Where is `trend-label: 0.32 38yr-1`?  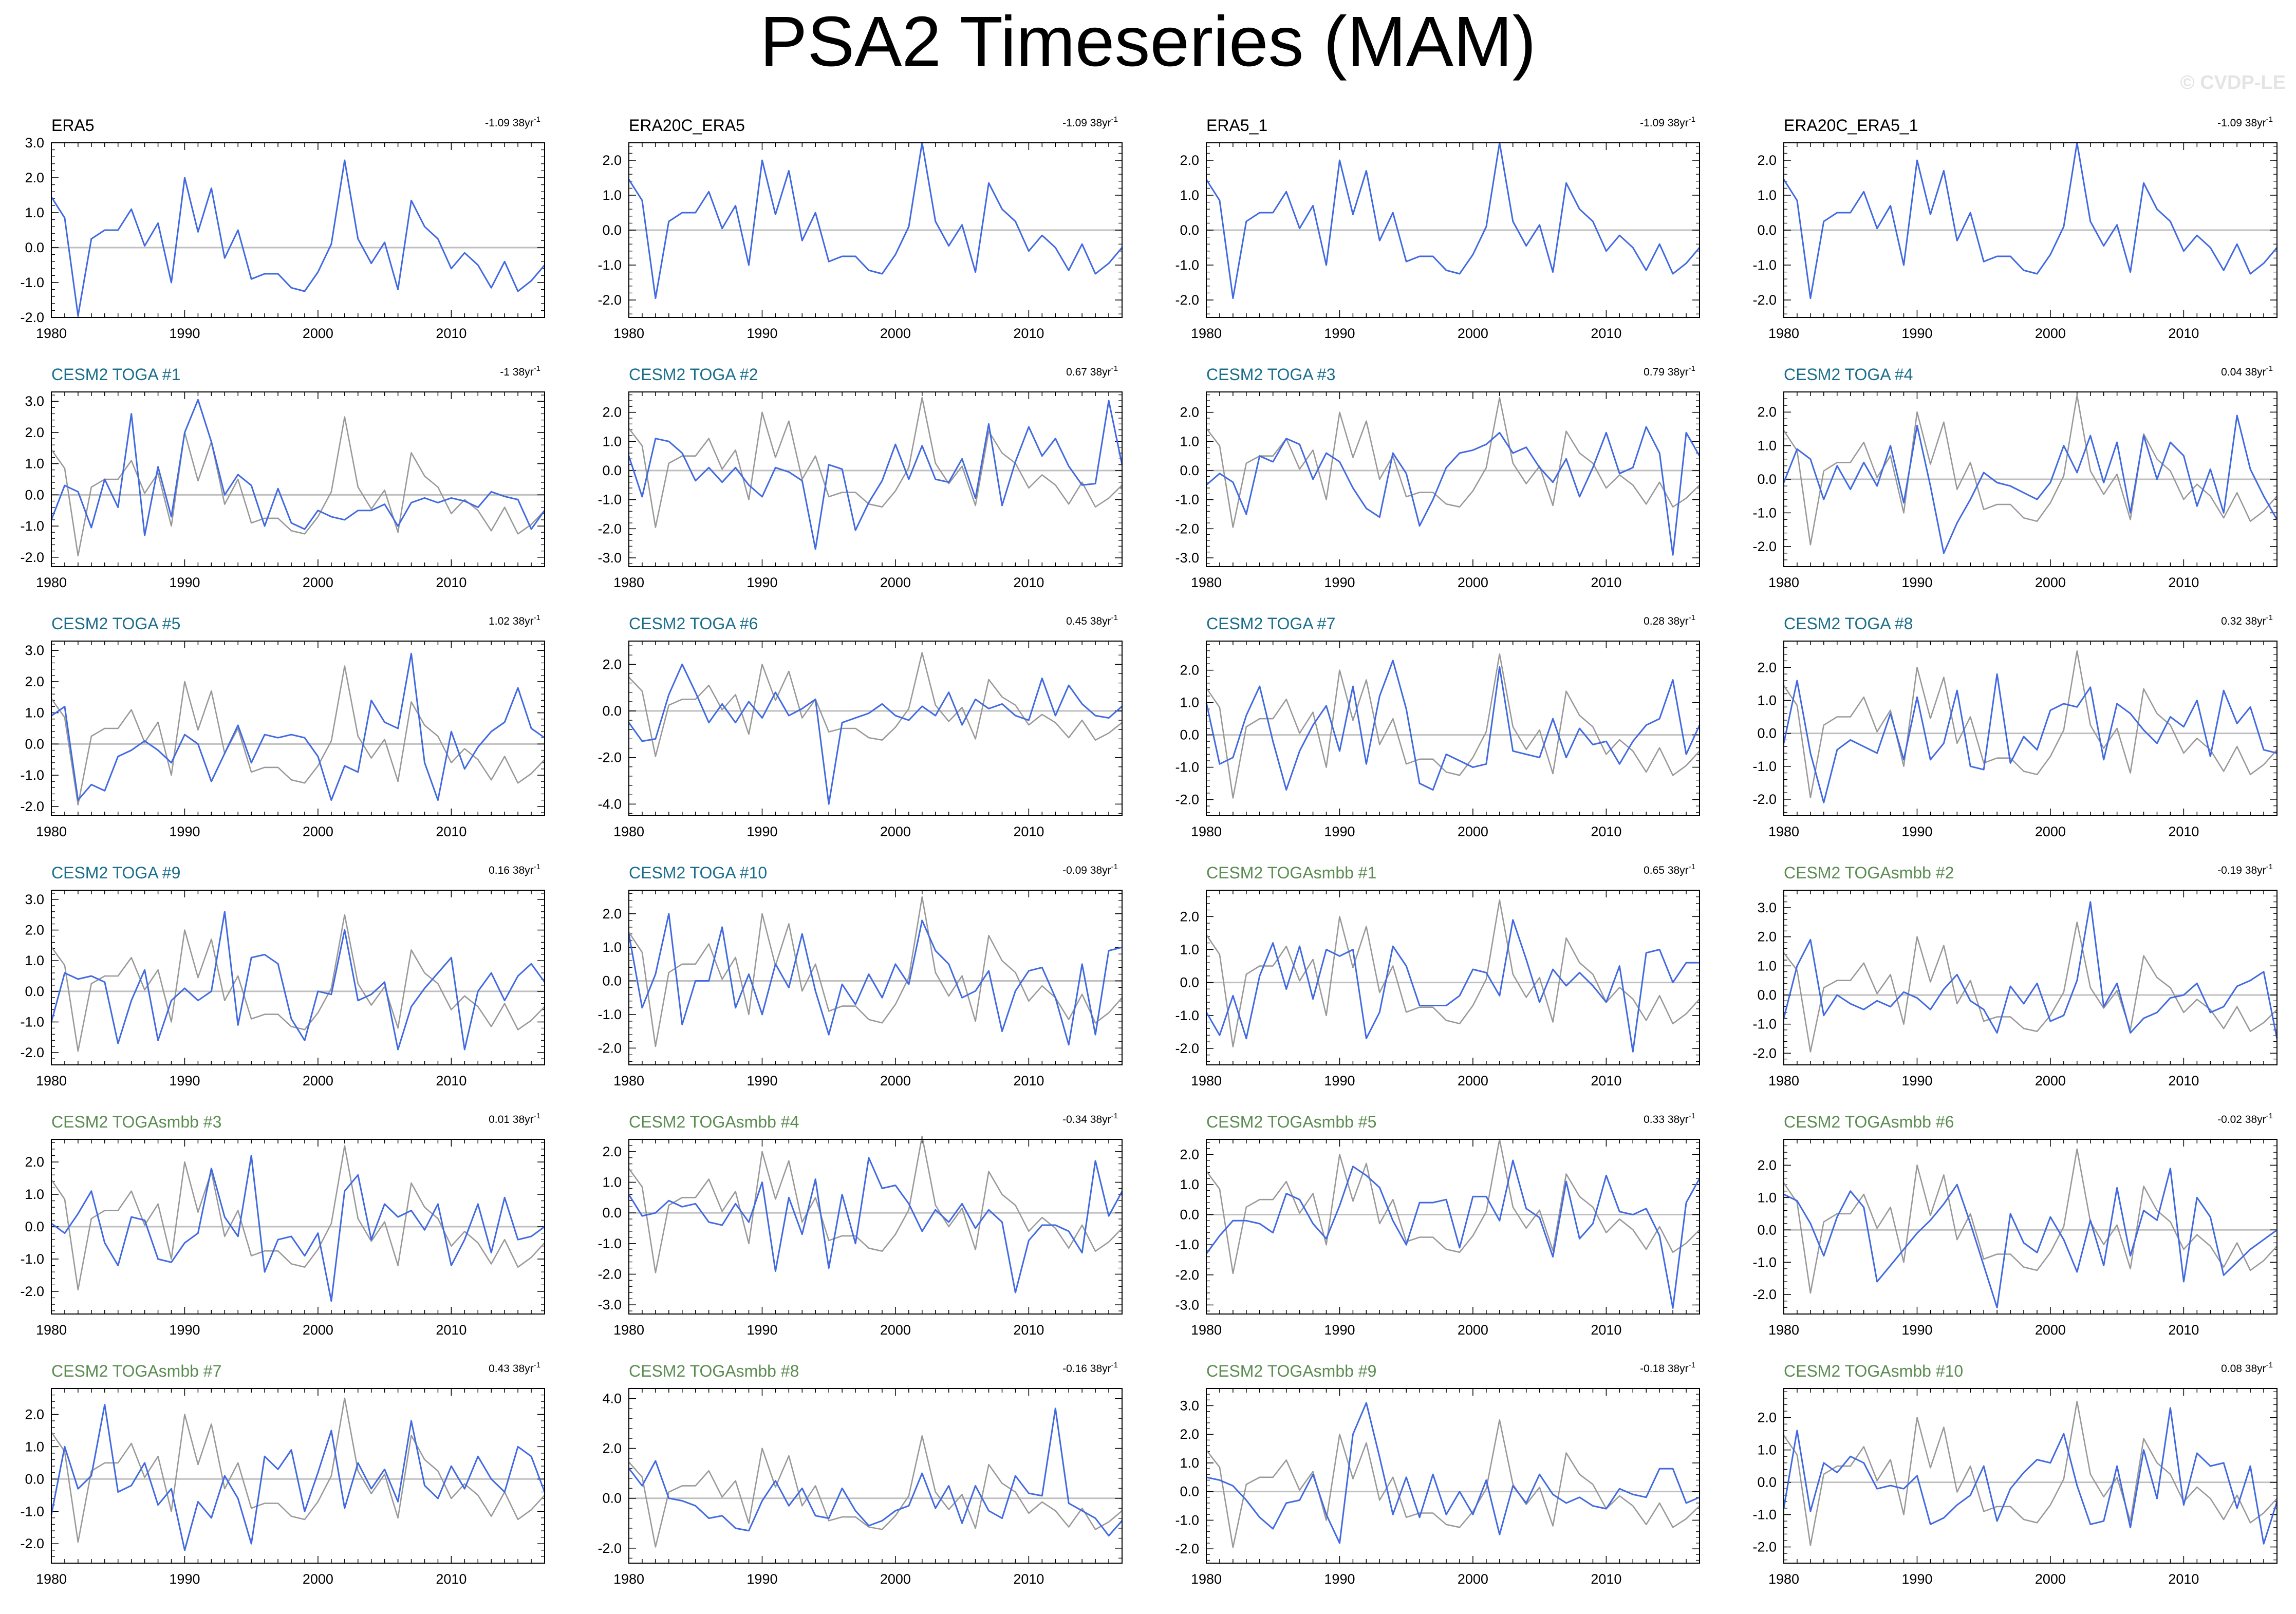 trend-label: 0.32 38yr-1 is located at coordinates (2247, 620).